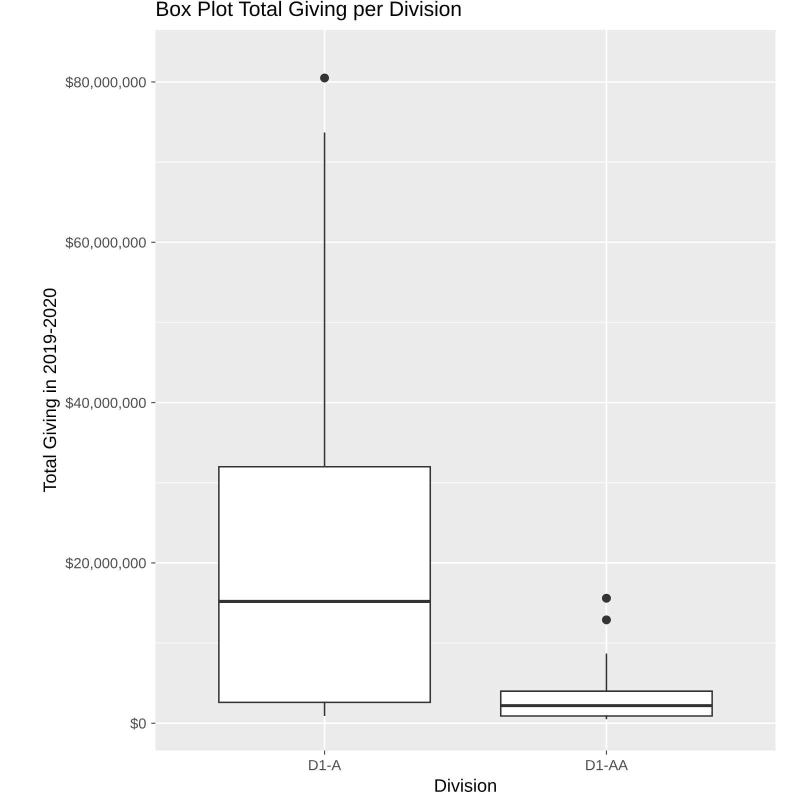 The height and width of the screenshot is (807, 785). I want to click on x-axis-title: Division, so click(465, 785).